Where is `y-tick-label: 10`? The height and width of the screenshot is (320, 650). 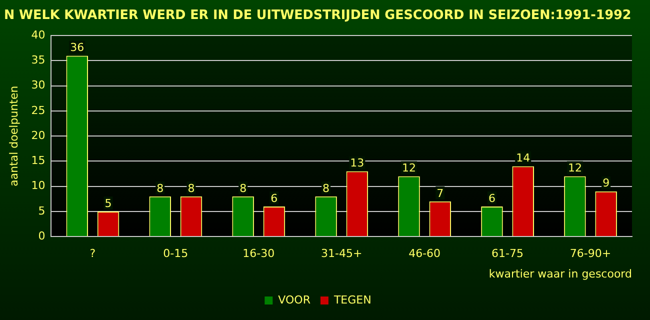
y-tick-label: 10 is located at coordinates (38, 185).